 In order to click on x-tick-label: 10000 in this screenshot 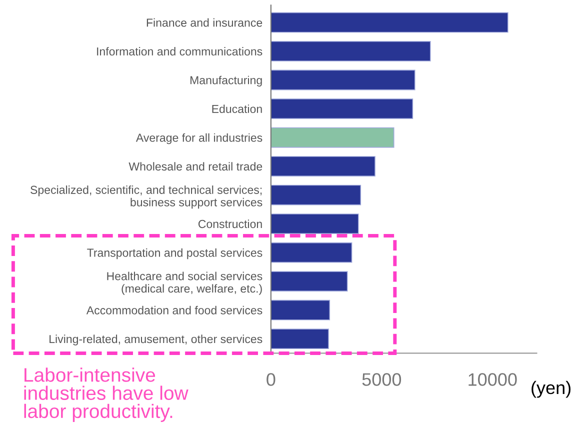, I will do `click(492, 379)`.